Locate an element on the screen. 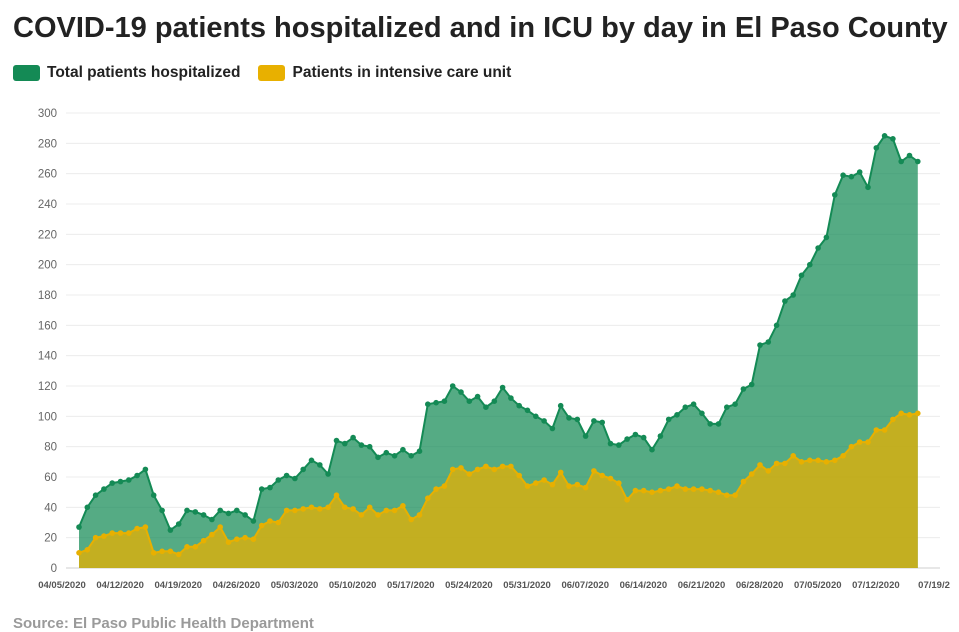 This screenshot has height=632, width=959. legend-label-icu: Patients in intensive care unit is located at coordinates (402, 72).